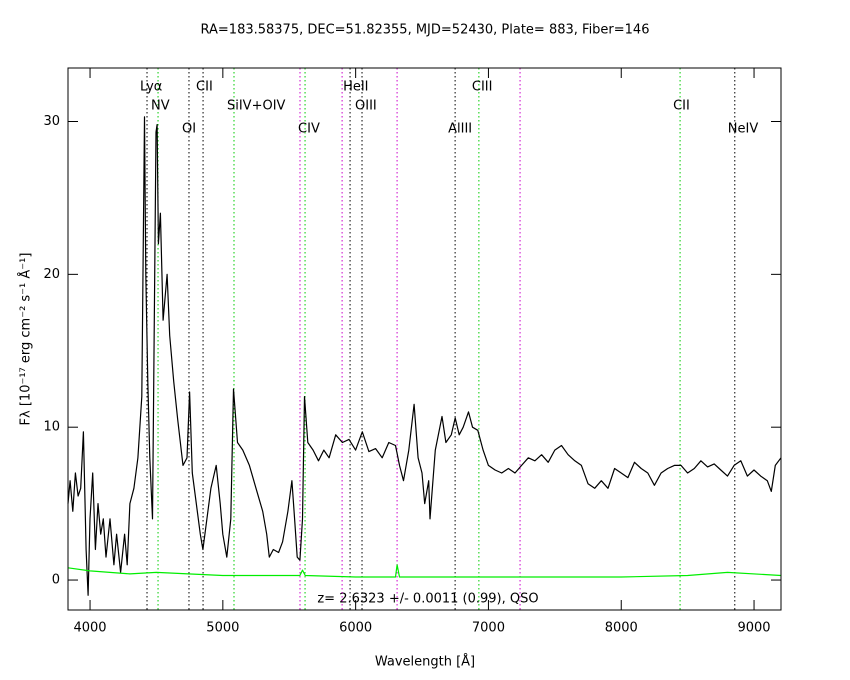 The width and height of the screenshot is (850, 680). Describe the element at coordinates (51, 121) in the screenshot. I see `y-tick-label: 30` at that location.